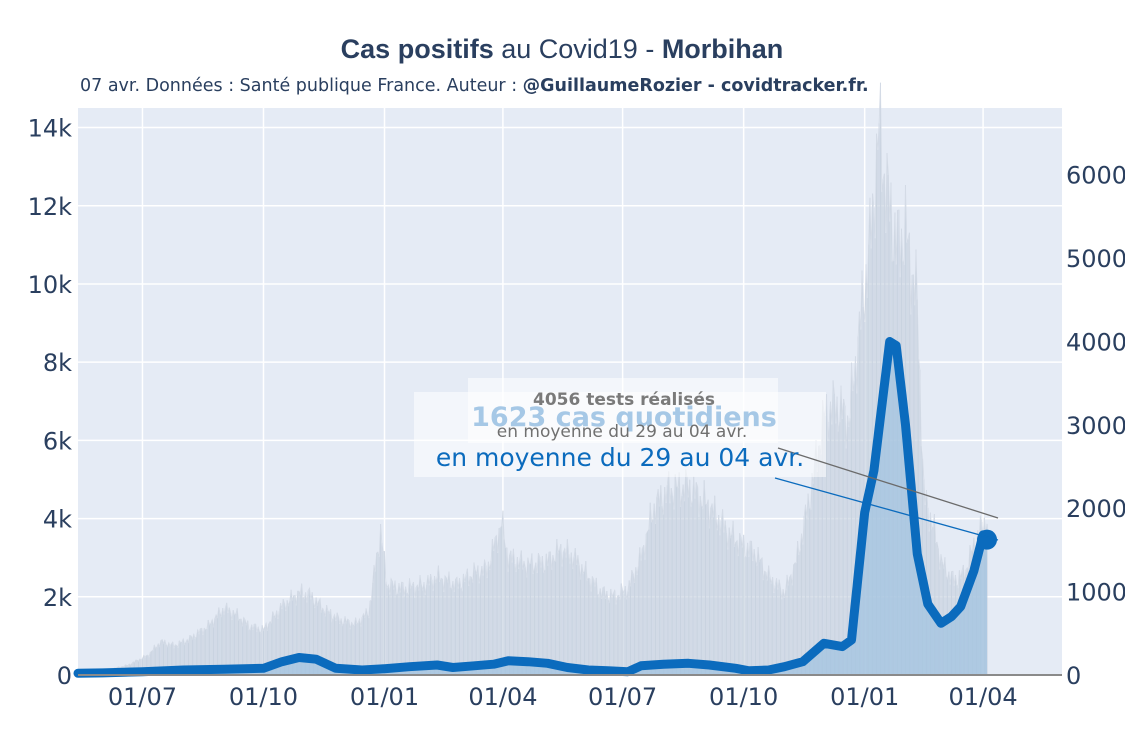  What do you see at coordinates (50, 402) in the screenshot?
I see `y-axis-left: 0 2k 4k 6k 8k 10k 12k 14k` at bounding box center [50, 402].